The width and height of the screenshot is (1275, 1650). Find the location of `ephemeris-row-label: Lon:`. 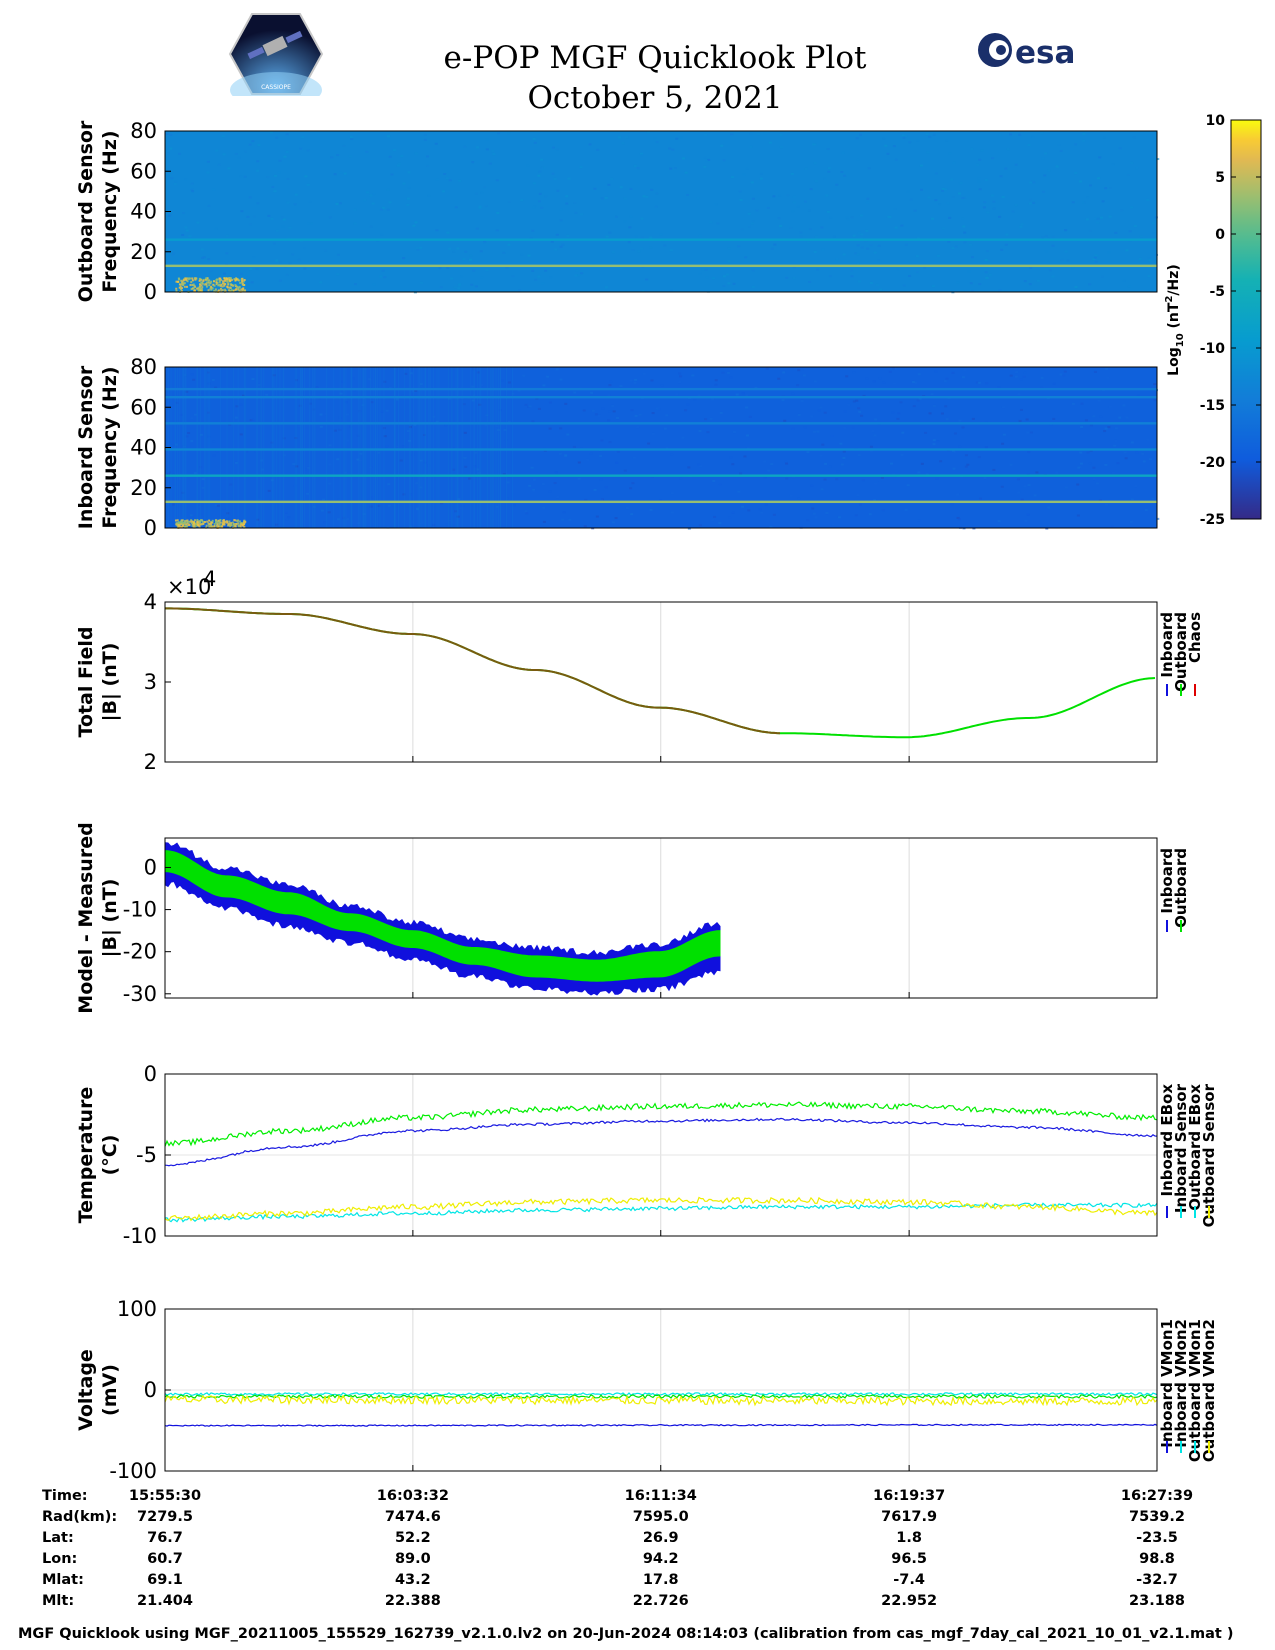

ephemeris-row-label: Lon: is located at coordinates (59, 1559).